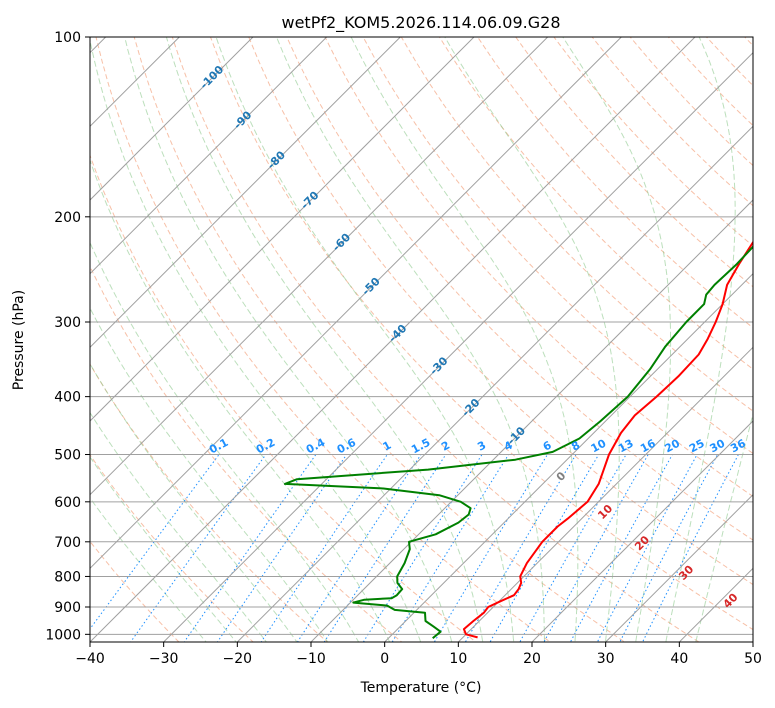 The width and height of the screenshot is (775, 708). I want to click on x-tick-label: 50, so click(753, 659).